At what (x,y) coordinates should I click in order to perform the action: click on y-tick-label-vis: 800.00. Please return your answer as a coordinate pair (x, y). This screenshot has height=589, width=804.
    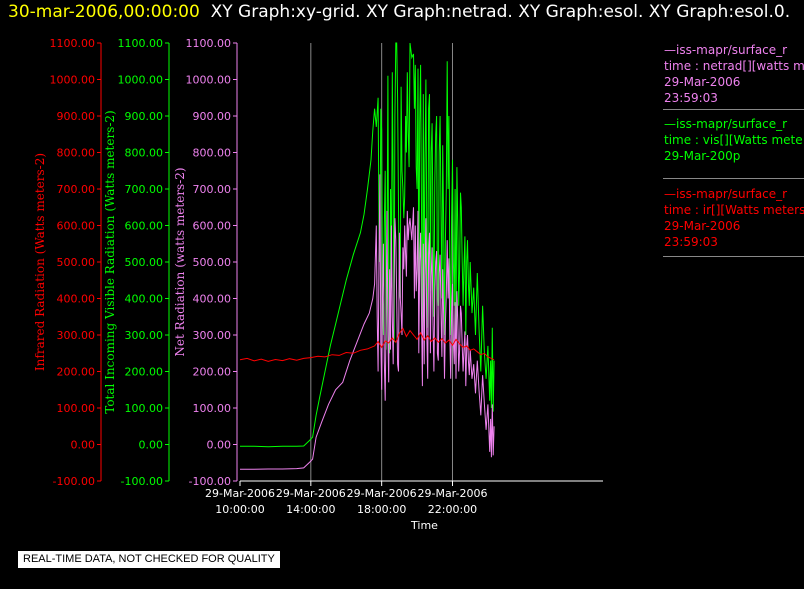
    Looking at the image, I should click on (144, 153).